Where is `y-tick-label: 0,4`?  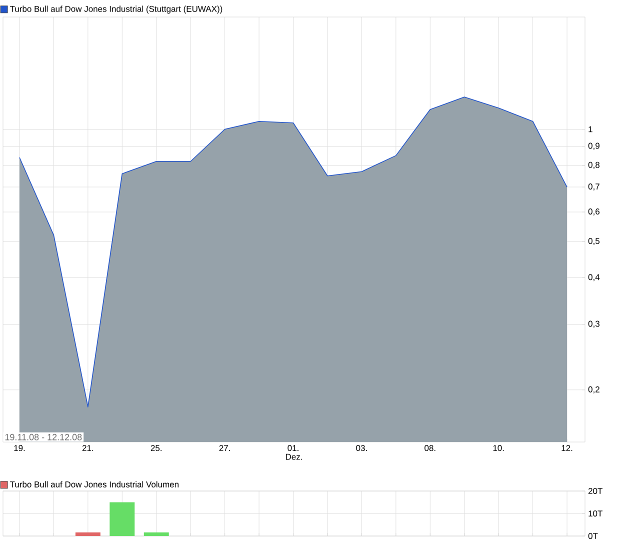 y-tick-label: 0,4 is located at coordinates (594, 278).